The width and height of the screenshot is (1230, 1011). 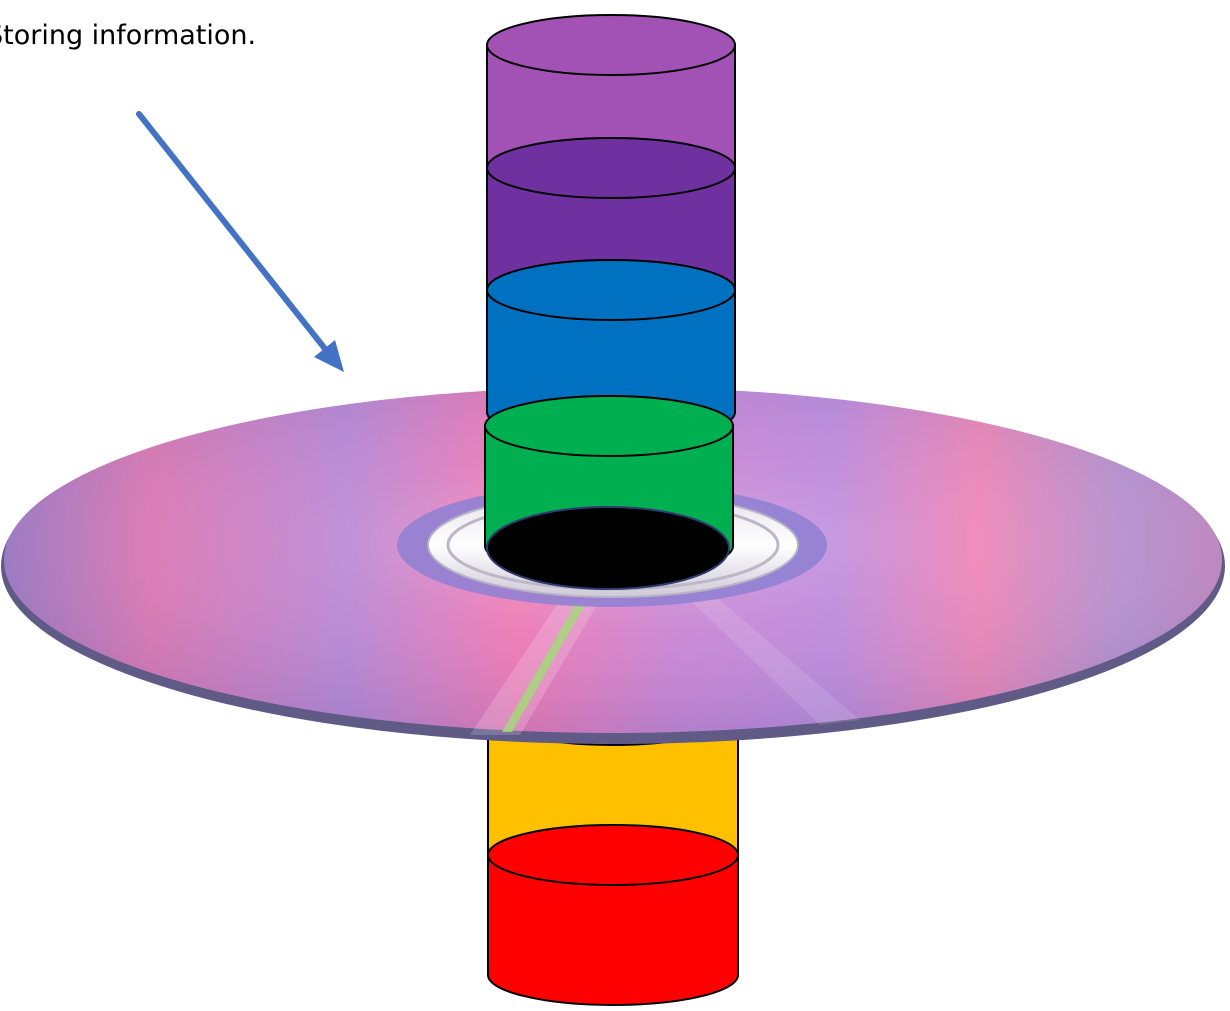 I want to click on disc-reflection-beam-right, so click(x=775, y=662).